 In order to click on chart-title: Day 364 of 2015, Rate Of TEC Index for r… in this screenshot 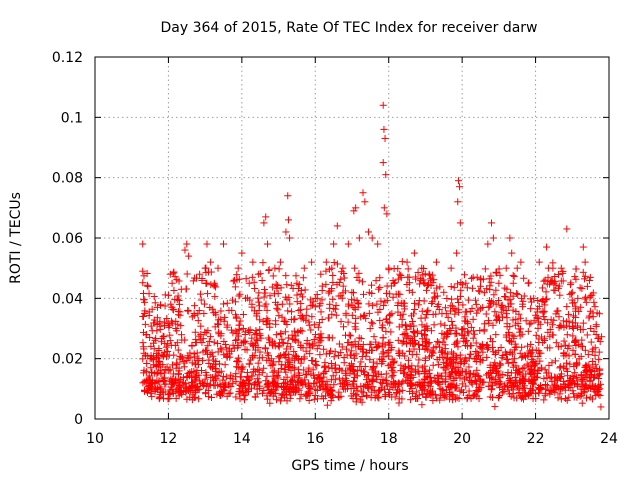, I will do `click(348, 28)`.